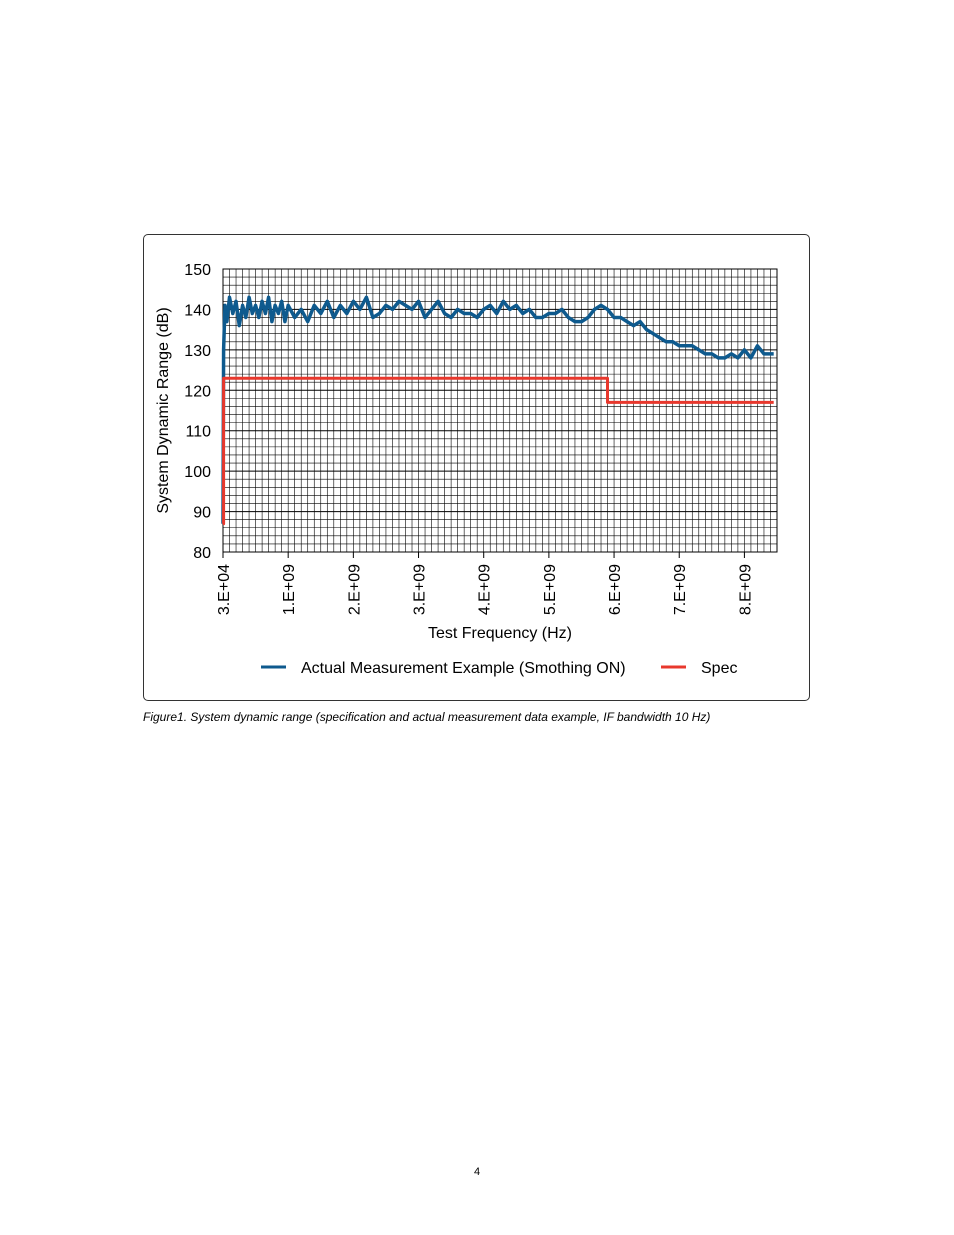 The height and width of the screenshot is (1235, 954). What do you see at coordinates (477, 1172) in the screenshot?
I see `page-number: 4` at bounding box center [477, 1172].